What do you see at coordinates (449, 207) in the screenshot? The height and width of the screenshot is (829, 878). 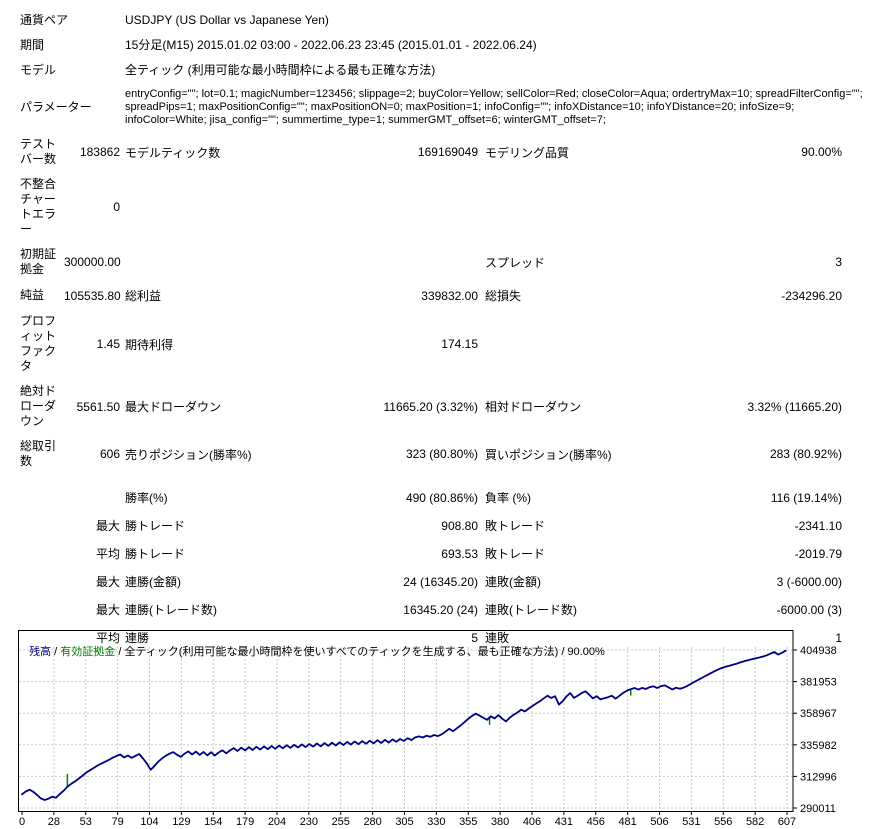 I see `table-row: 不整合 チャー トエラ ー 0` at bounding box center [449, 207].